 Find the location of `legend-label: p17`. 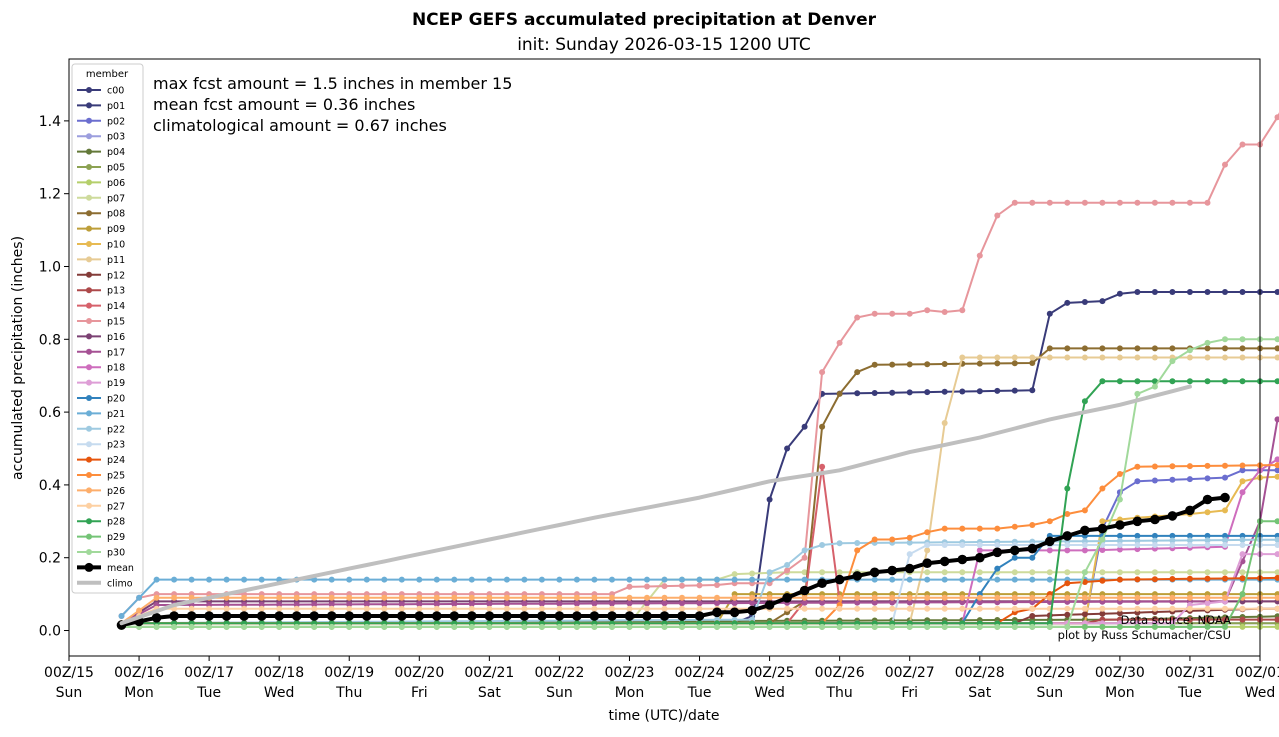

legend-label: p17 is located at coordinates (116, 352).